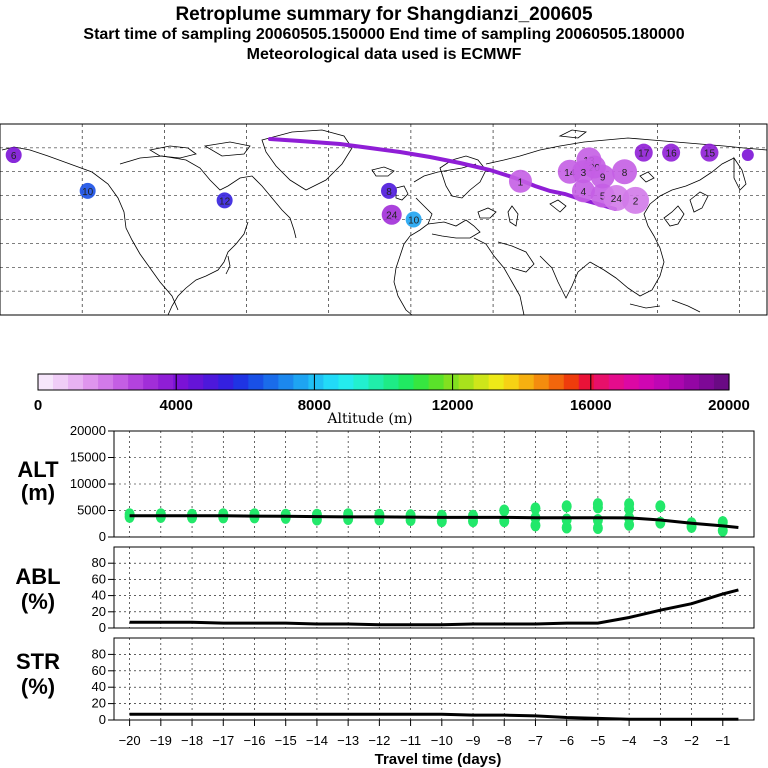  Describe the element at coordinates (570, 173) in the screenshot. I see `map-point-label: 14` at that location.